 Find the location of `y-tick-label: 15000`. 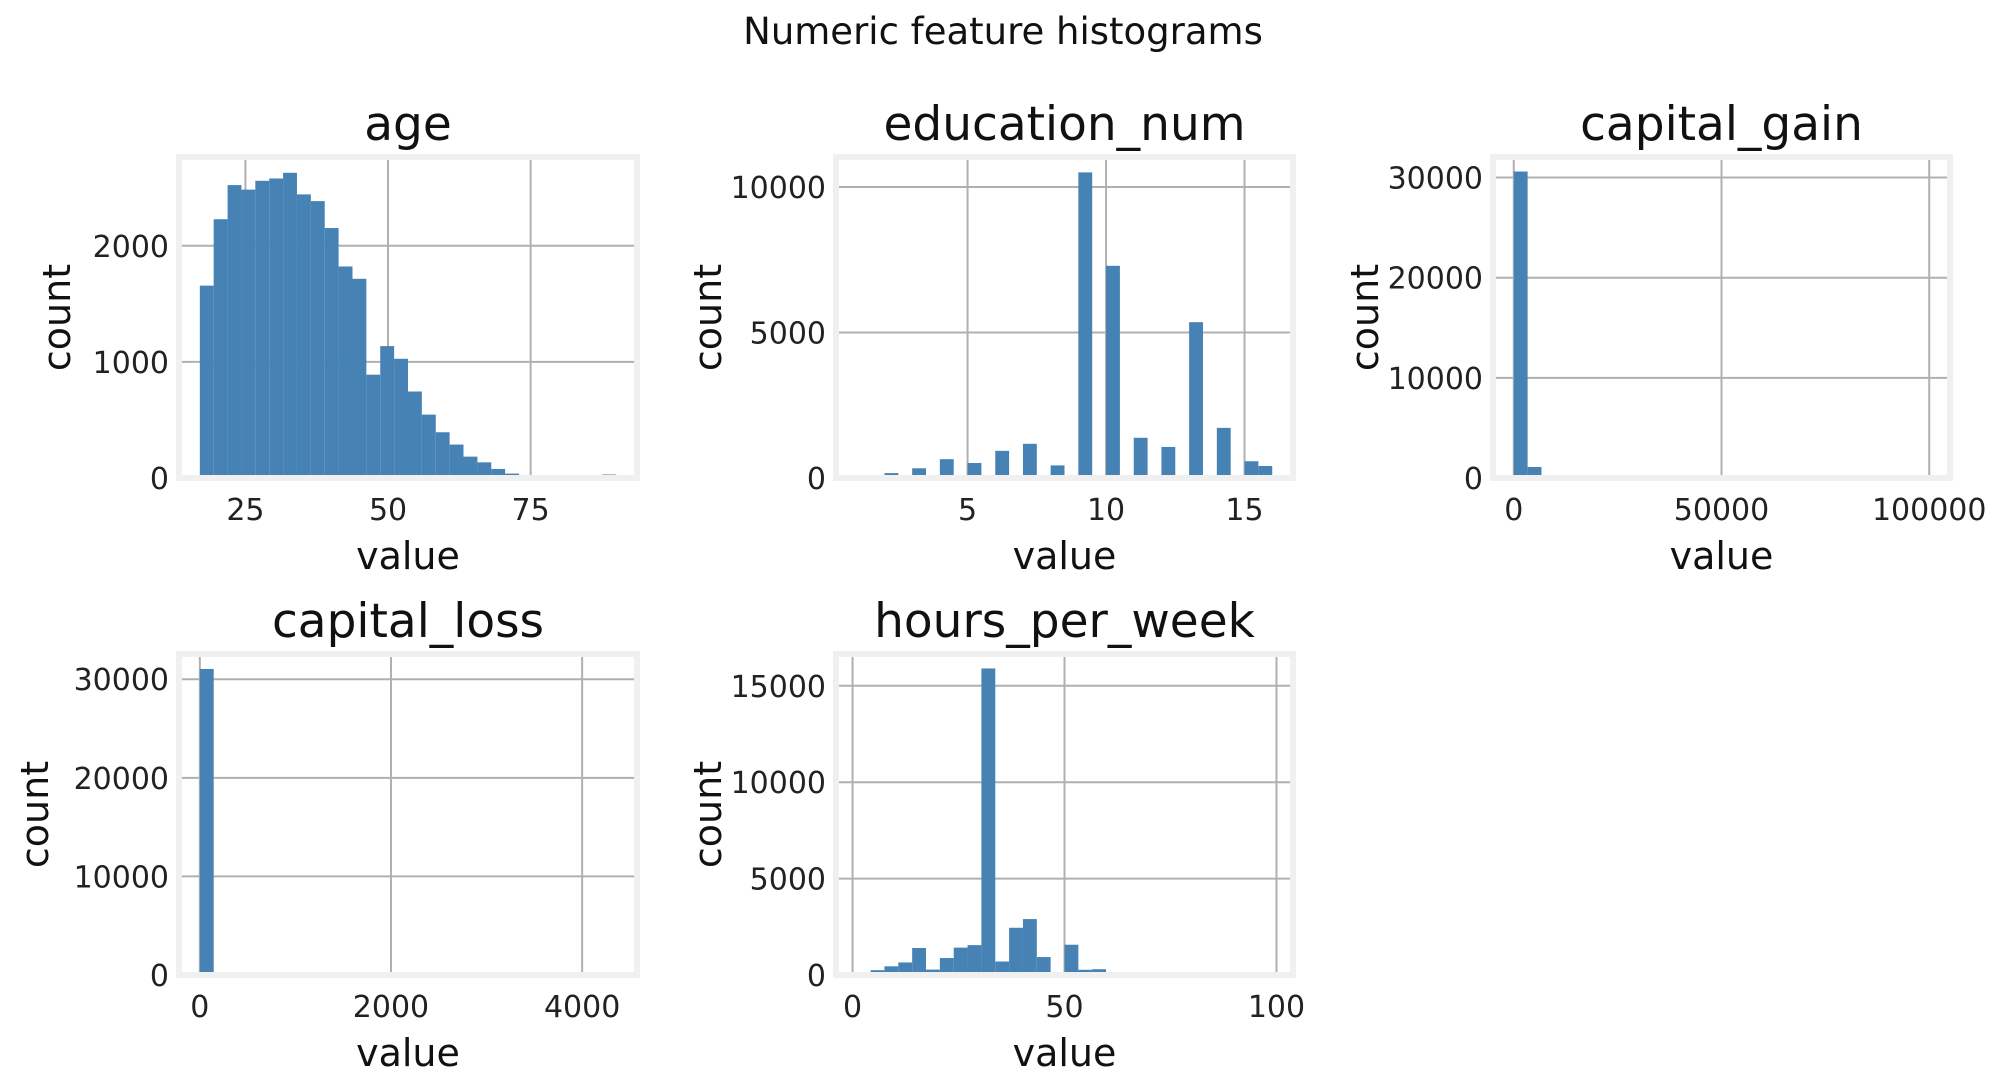

y-tick-label: 15000 is located at coordinates (778, 687).